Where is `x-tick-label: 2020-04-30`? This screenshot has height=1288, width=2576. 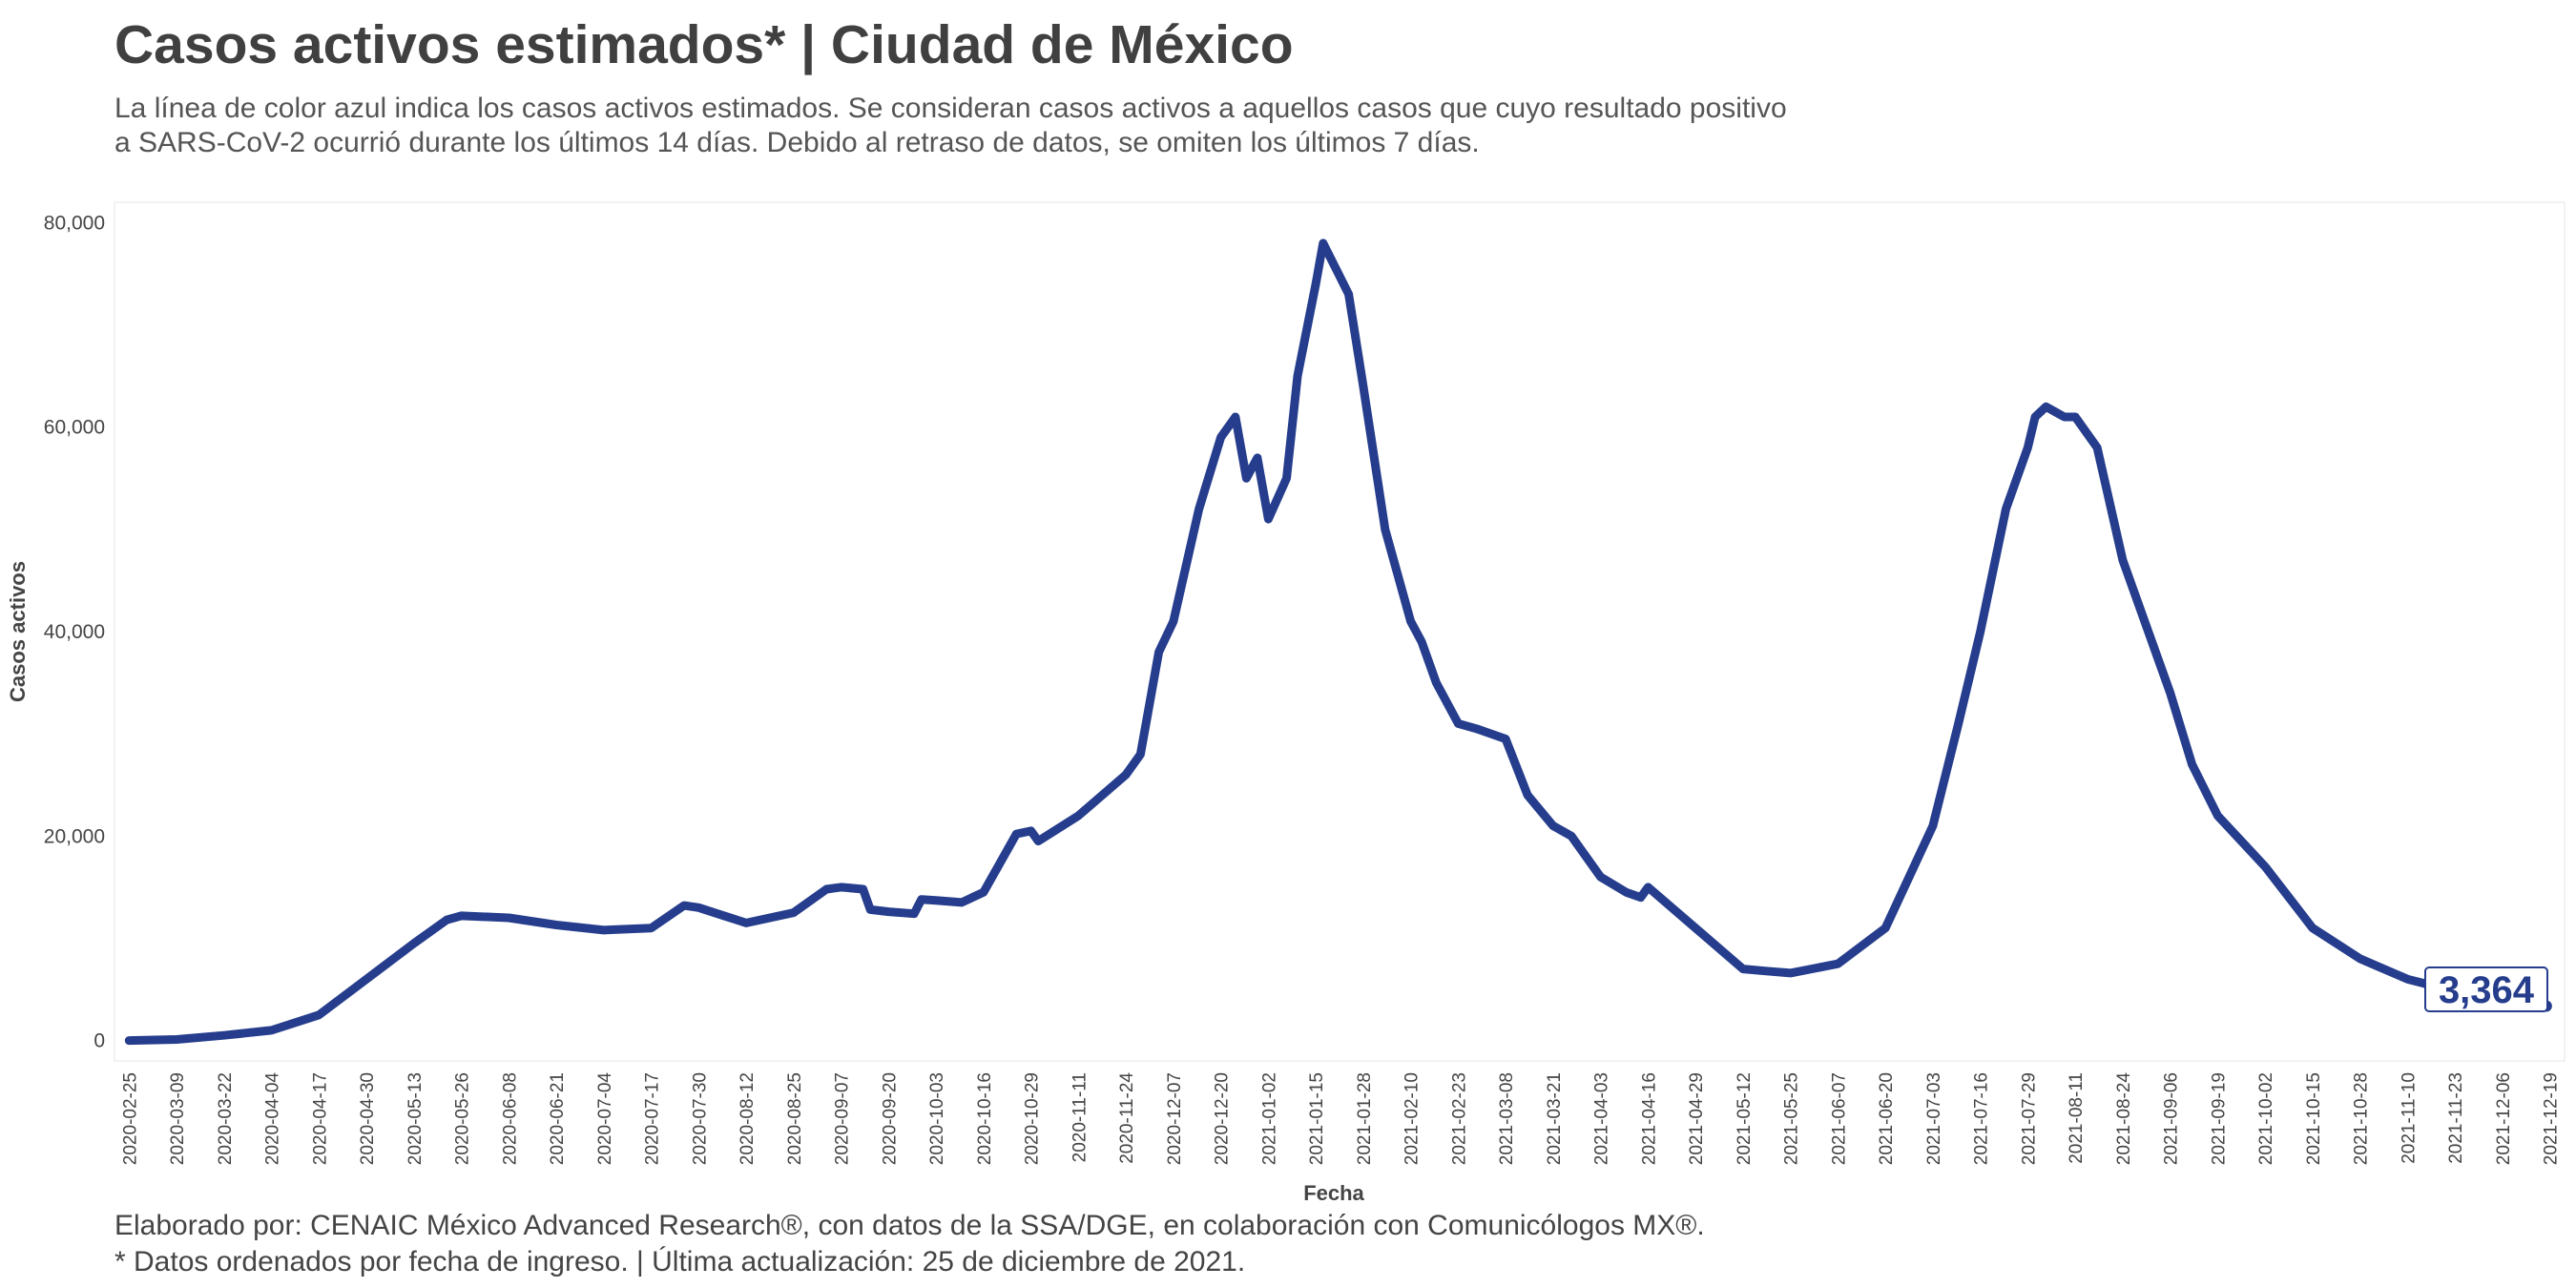
x-tick-label: 2020-04-30 is located at coordinates (368, 1118).